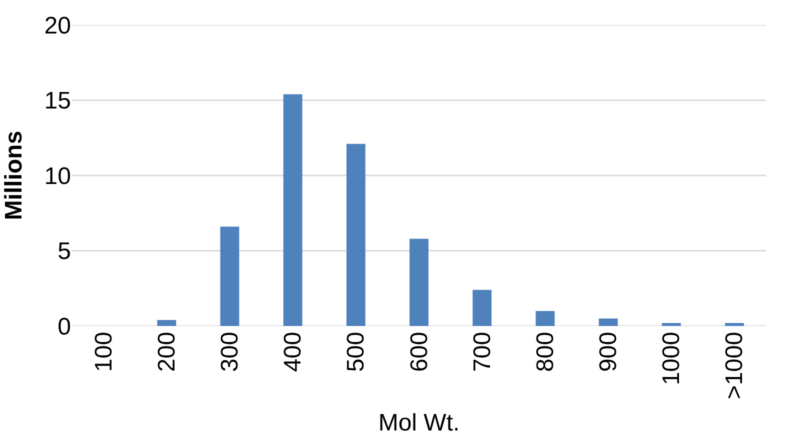 This screenshot has width=796, height=443. What do you see at coordinates (64, 326) in the screenshot?
I see `y-tick-label: 0` at bounding box center [64, 326].